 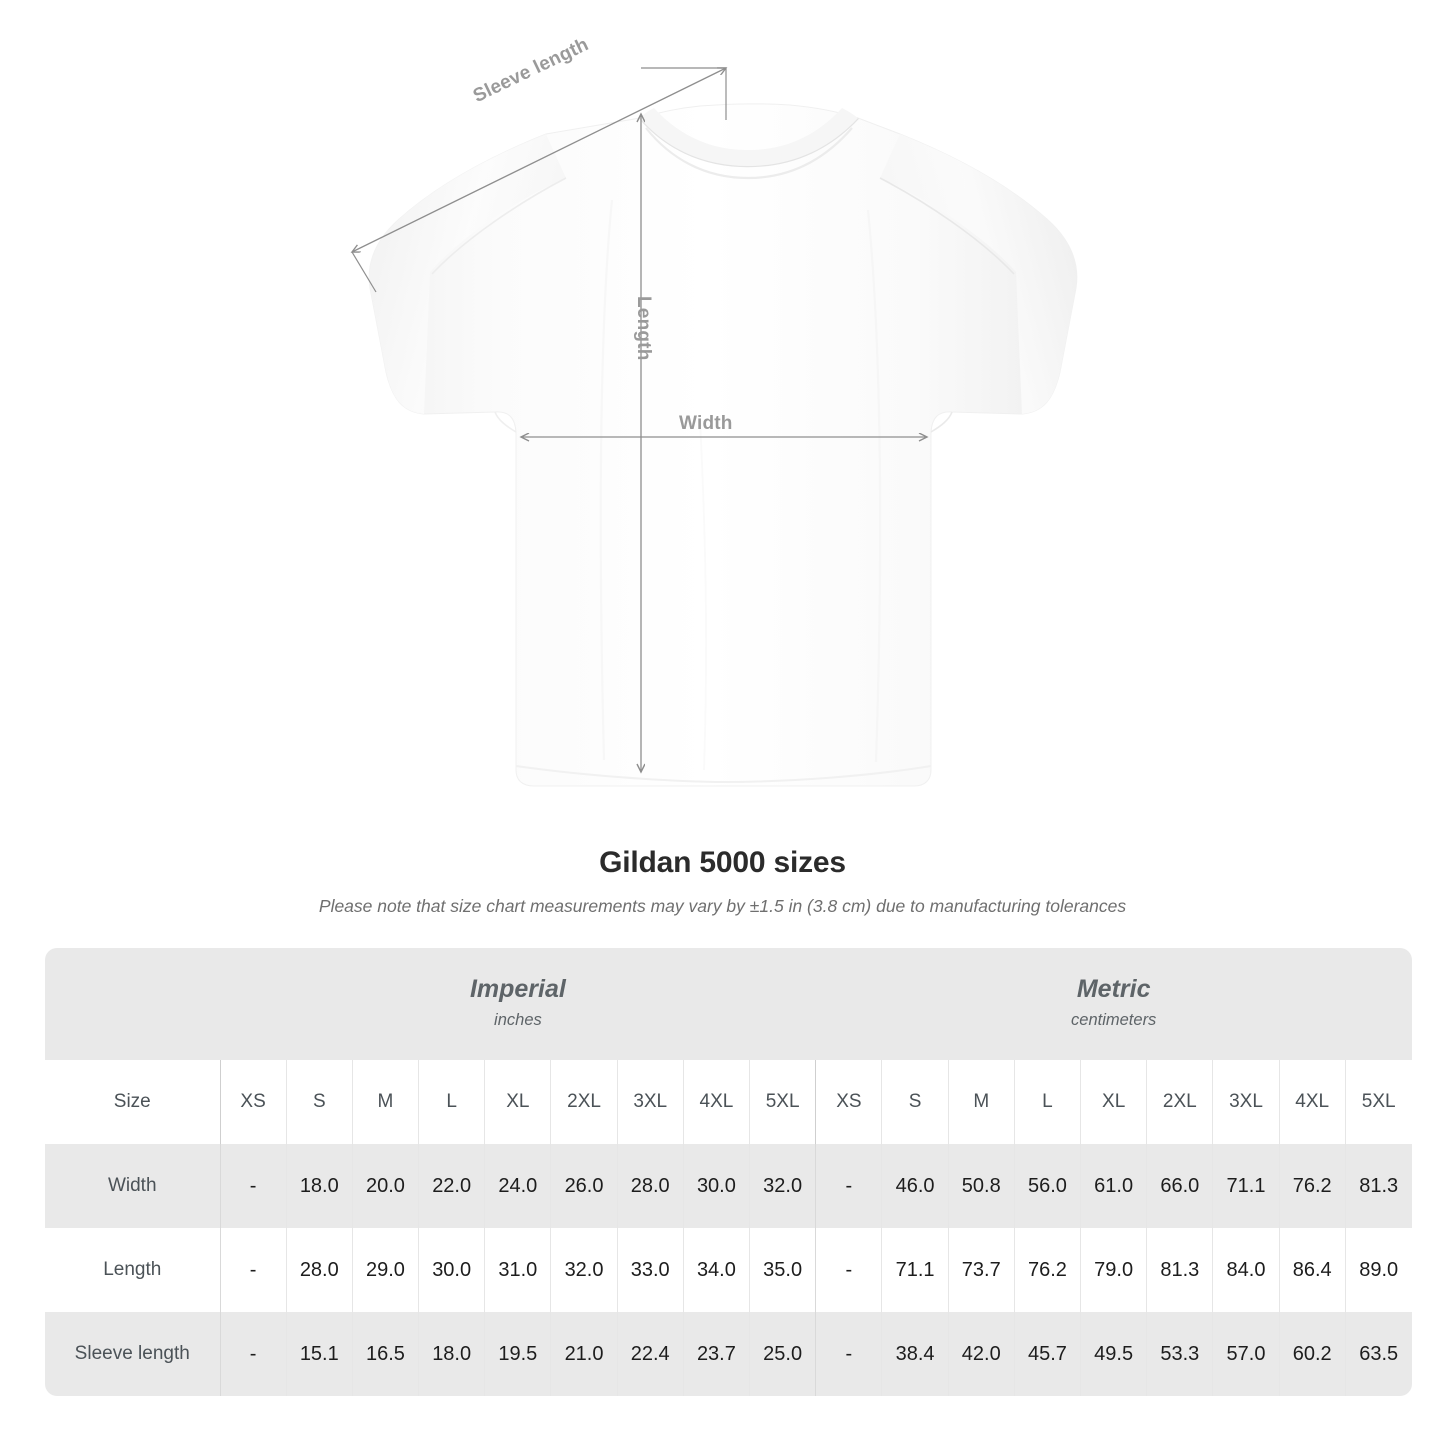 I want to click on cell-sleeve-imp-3: 18.0, so click(x=451, y=1354).